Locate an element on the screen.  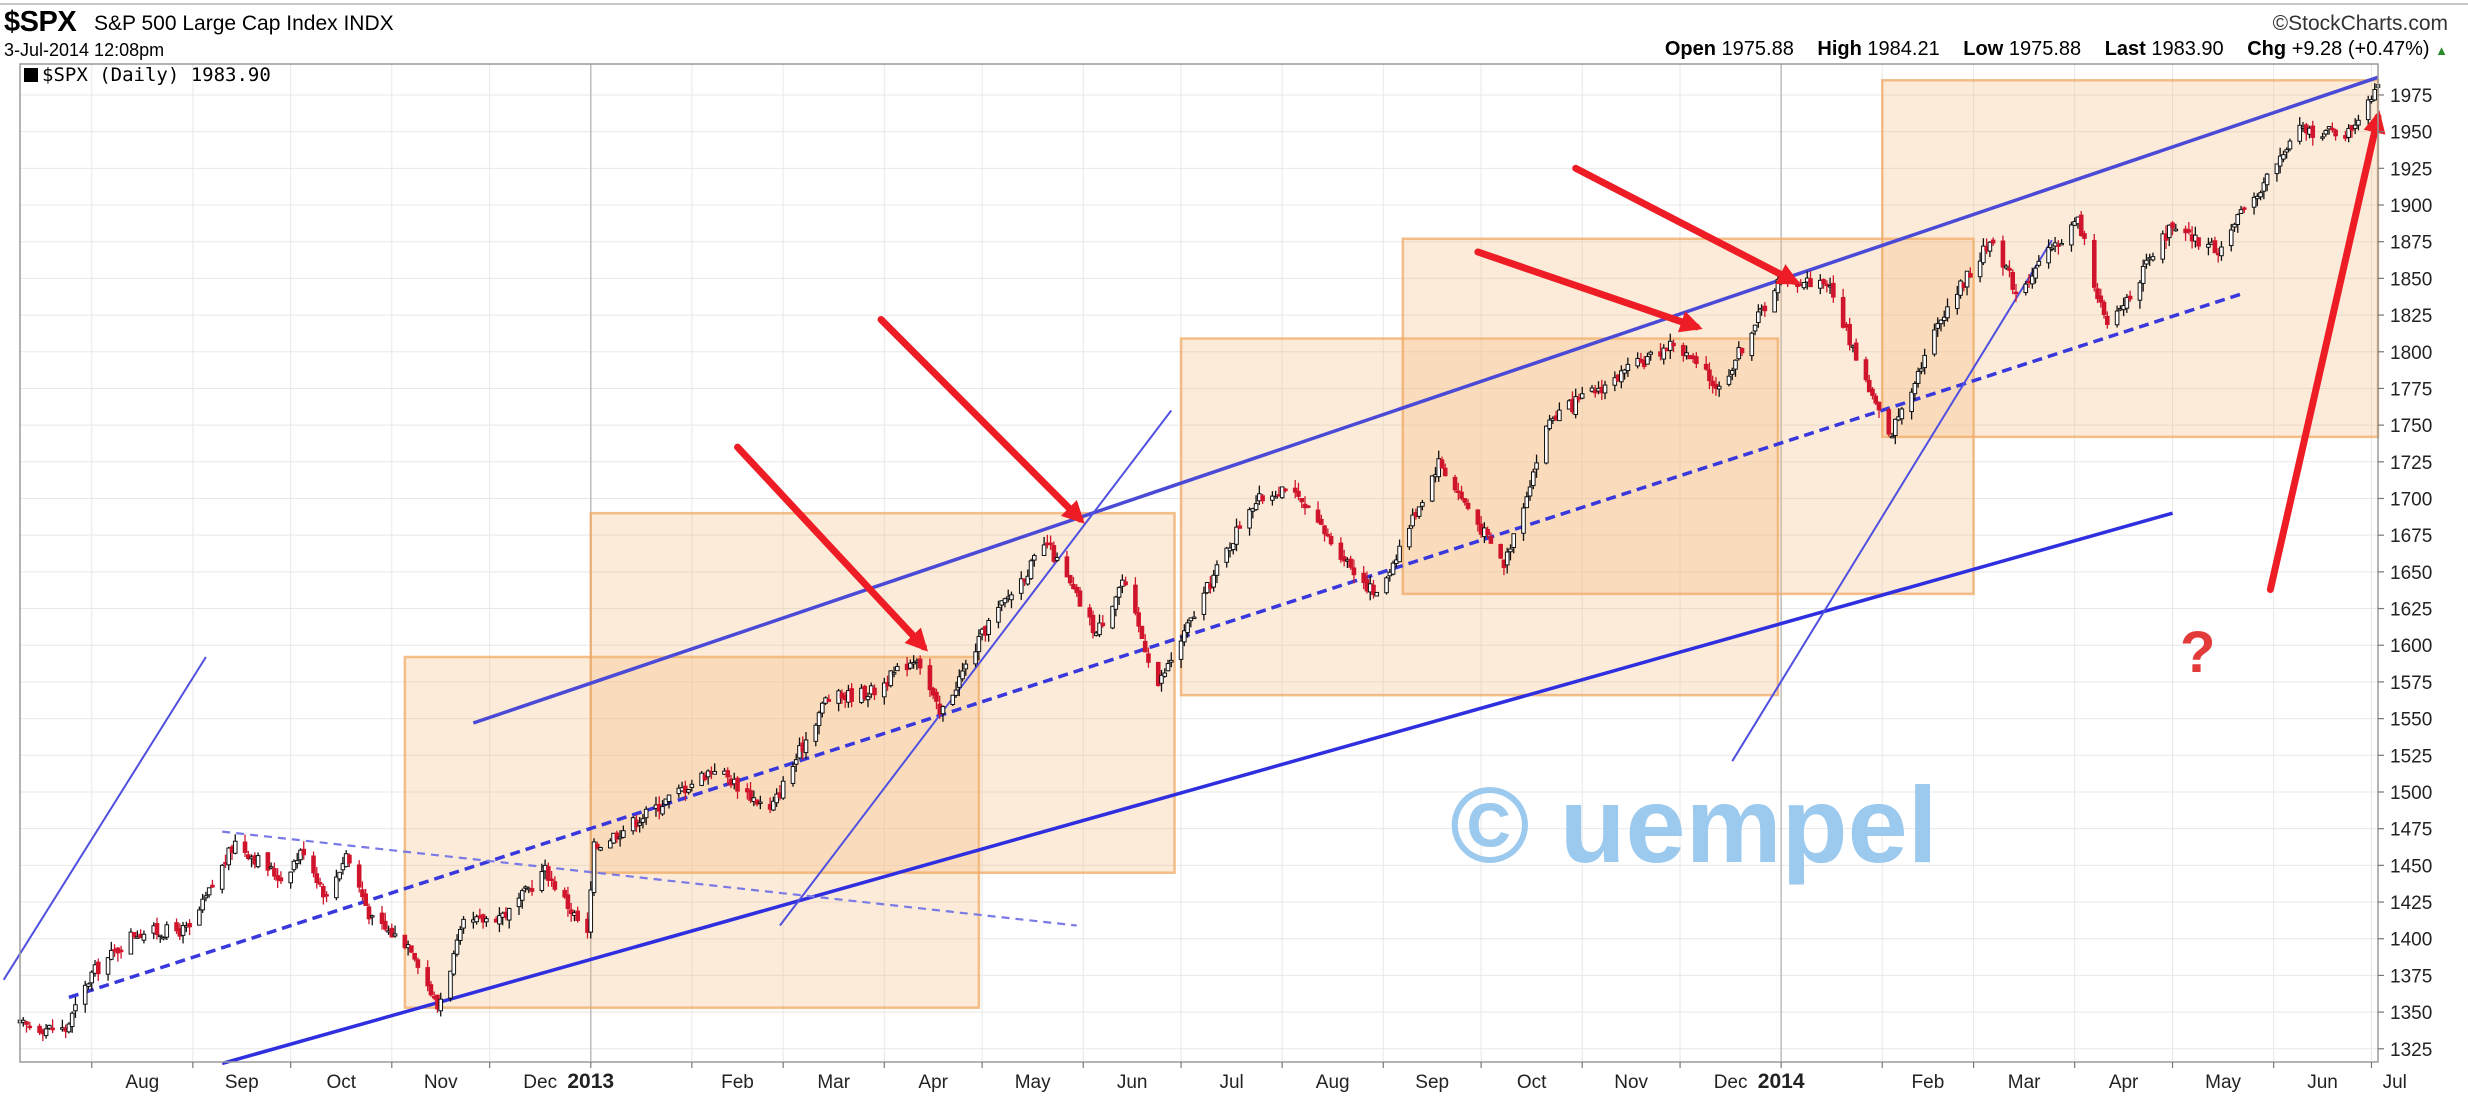
series-legend: $SPX (Daily) 1983.90 is located at coordinates (147, 75).